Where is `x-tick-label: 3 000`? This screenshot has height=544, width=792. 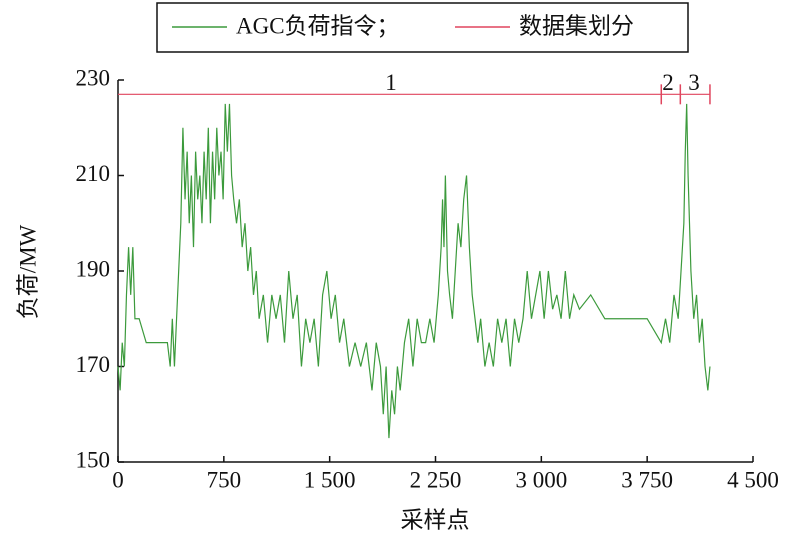
x-tick-label: 3 000 is located at coordinates (541, 479).